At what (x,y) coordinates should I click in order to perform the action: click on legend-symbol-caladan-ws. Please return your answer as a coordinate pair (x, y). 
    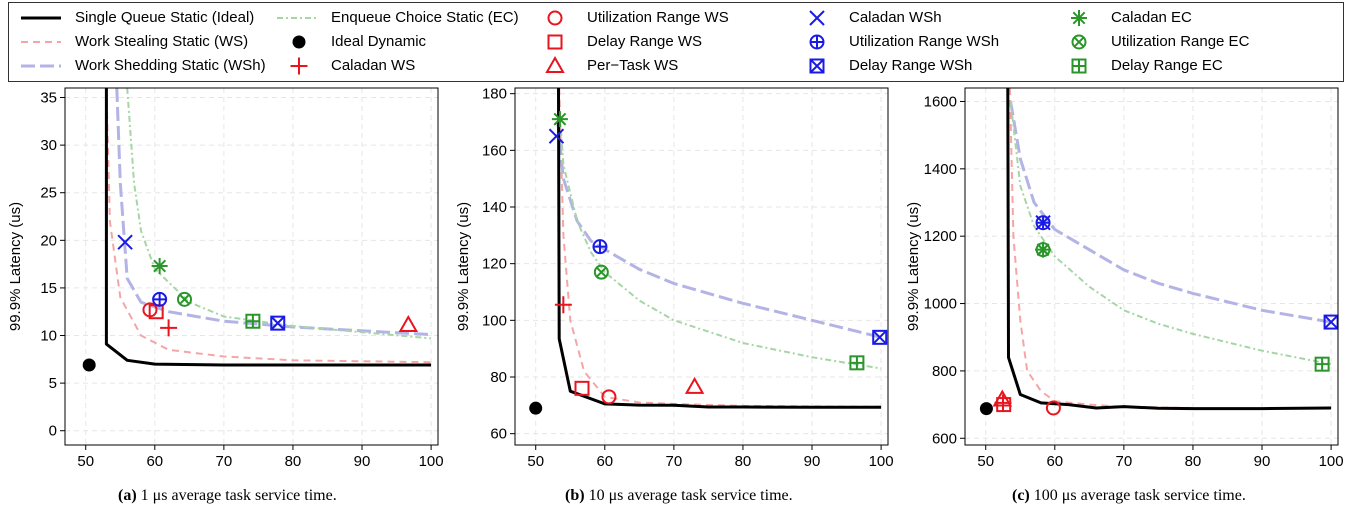
    Looking at the image, I should click on (299, 66).